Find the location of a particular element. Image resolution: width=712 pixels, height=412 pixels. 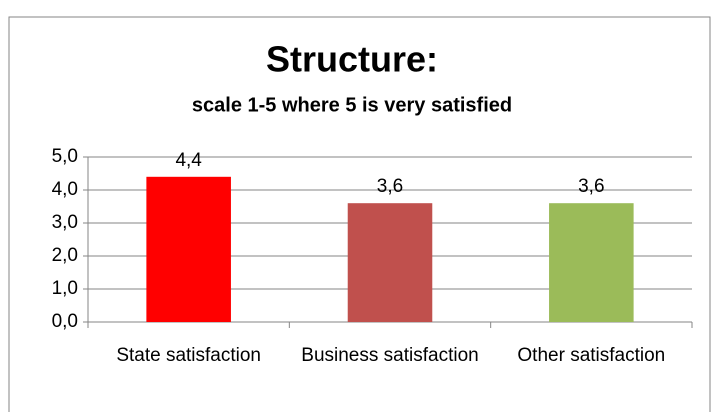

y-tick-label: 0,0 is located at coordinates (65, 321).